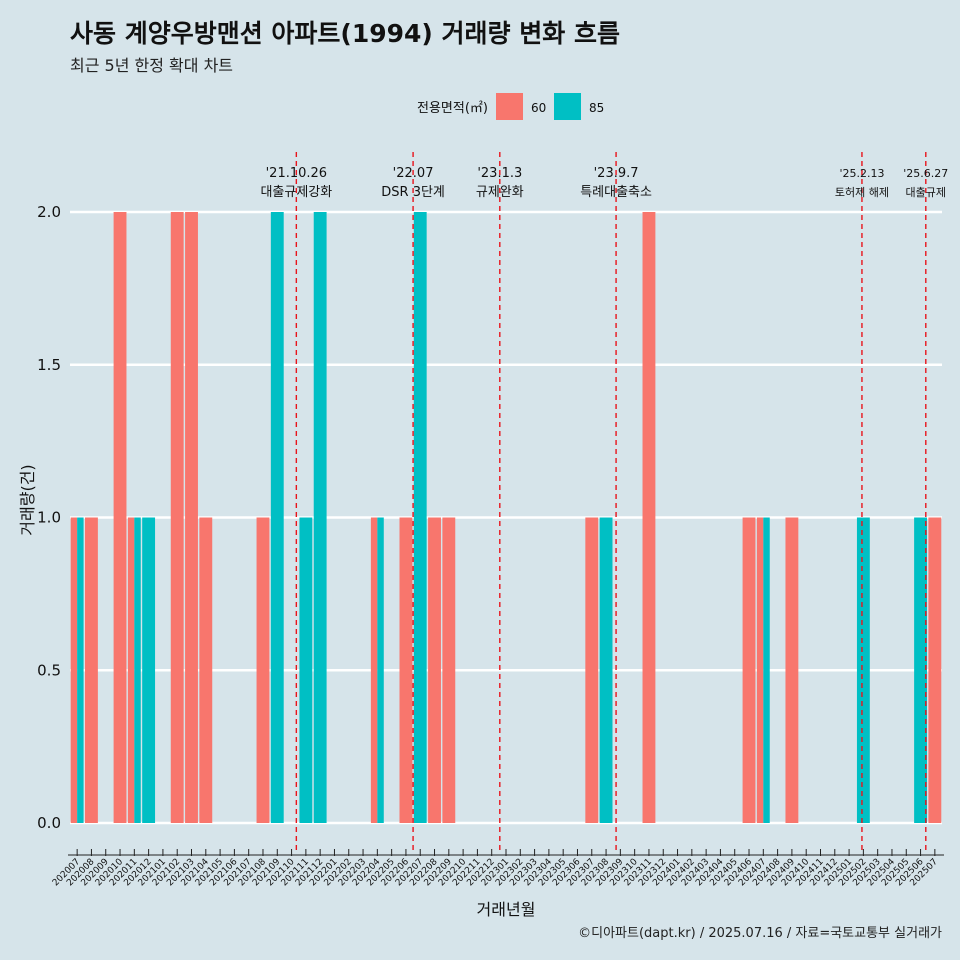 This screenshot has height=960, width=960. I want to click on x-axis-title: 거래년월, so click(506, 909).